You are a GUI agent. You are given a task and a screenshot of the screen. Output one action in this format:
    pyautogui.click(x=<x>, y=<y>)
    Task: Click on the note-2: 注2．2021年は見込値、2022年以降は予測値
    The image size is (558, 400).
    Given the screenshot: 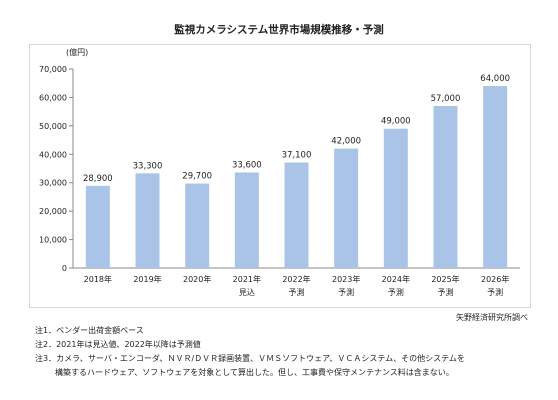 What is the action you would take?
    pyautogui.click(x=118, y=344)
    